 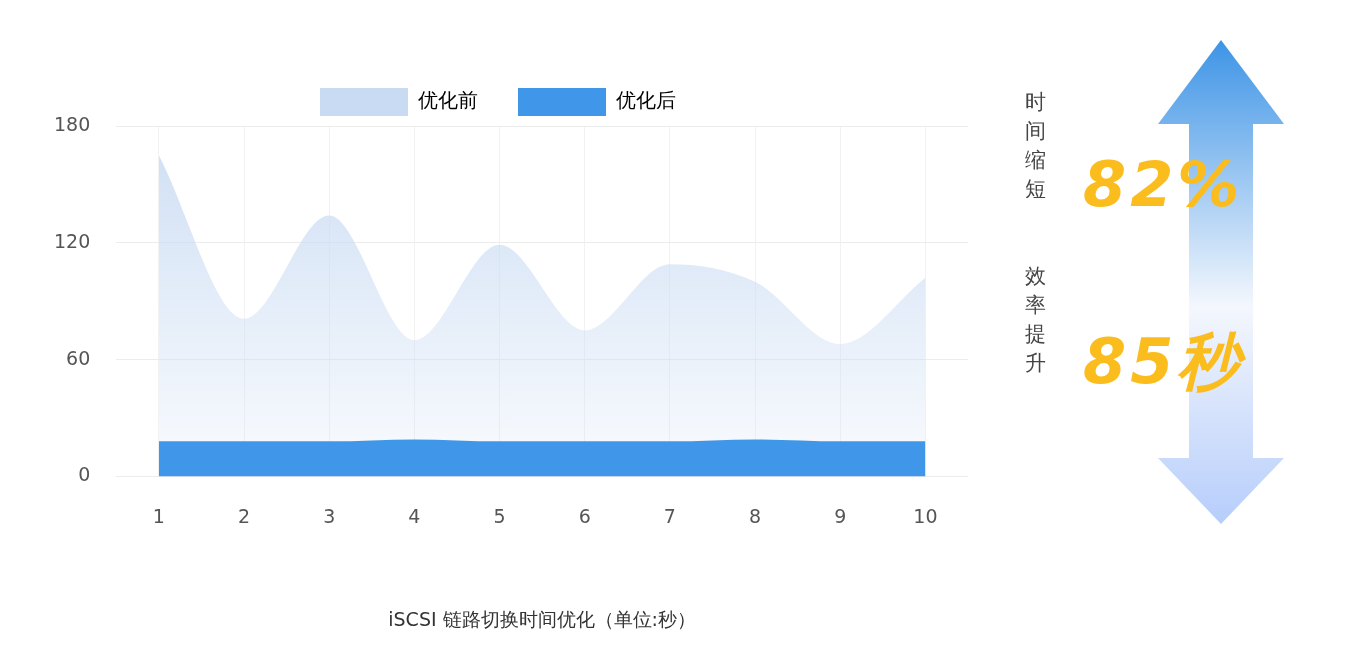 What do you see at coordinates (244, 515) in the screenshot?
I see `x-tick-label: 2` at bounding box center [244, 515].